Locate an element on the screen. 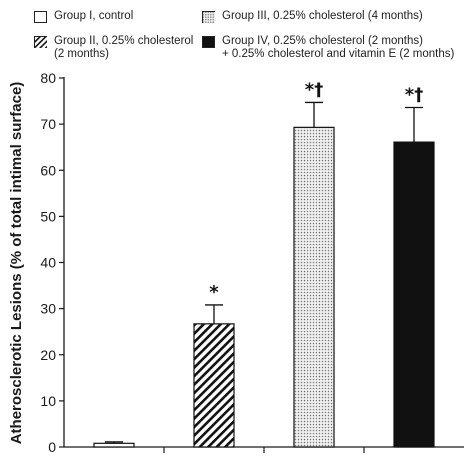 The width and height of the screenshot is (475, 467). y-tick-label: 30 is located at coordinates (48, 309).